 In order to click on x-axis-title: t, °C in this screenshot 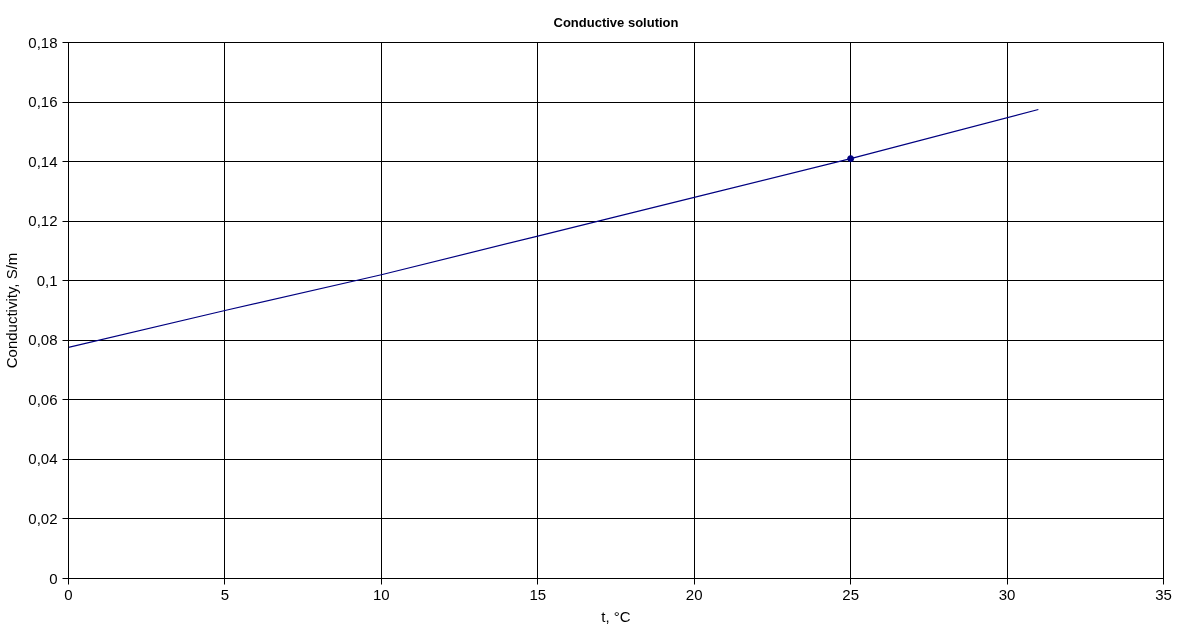, I will do `click(616, 616)`.